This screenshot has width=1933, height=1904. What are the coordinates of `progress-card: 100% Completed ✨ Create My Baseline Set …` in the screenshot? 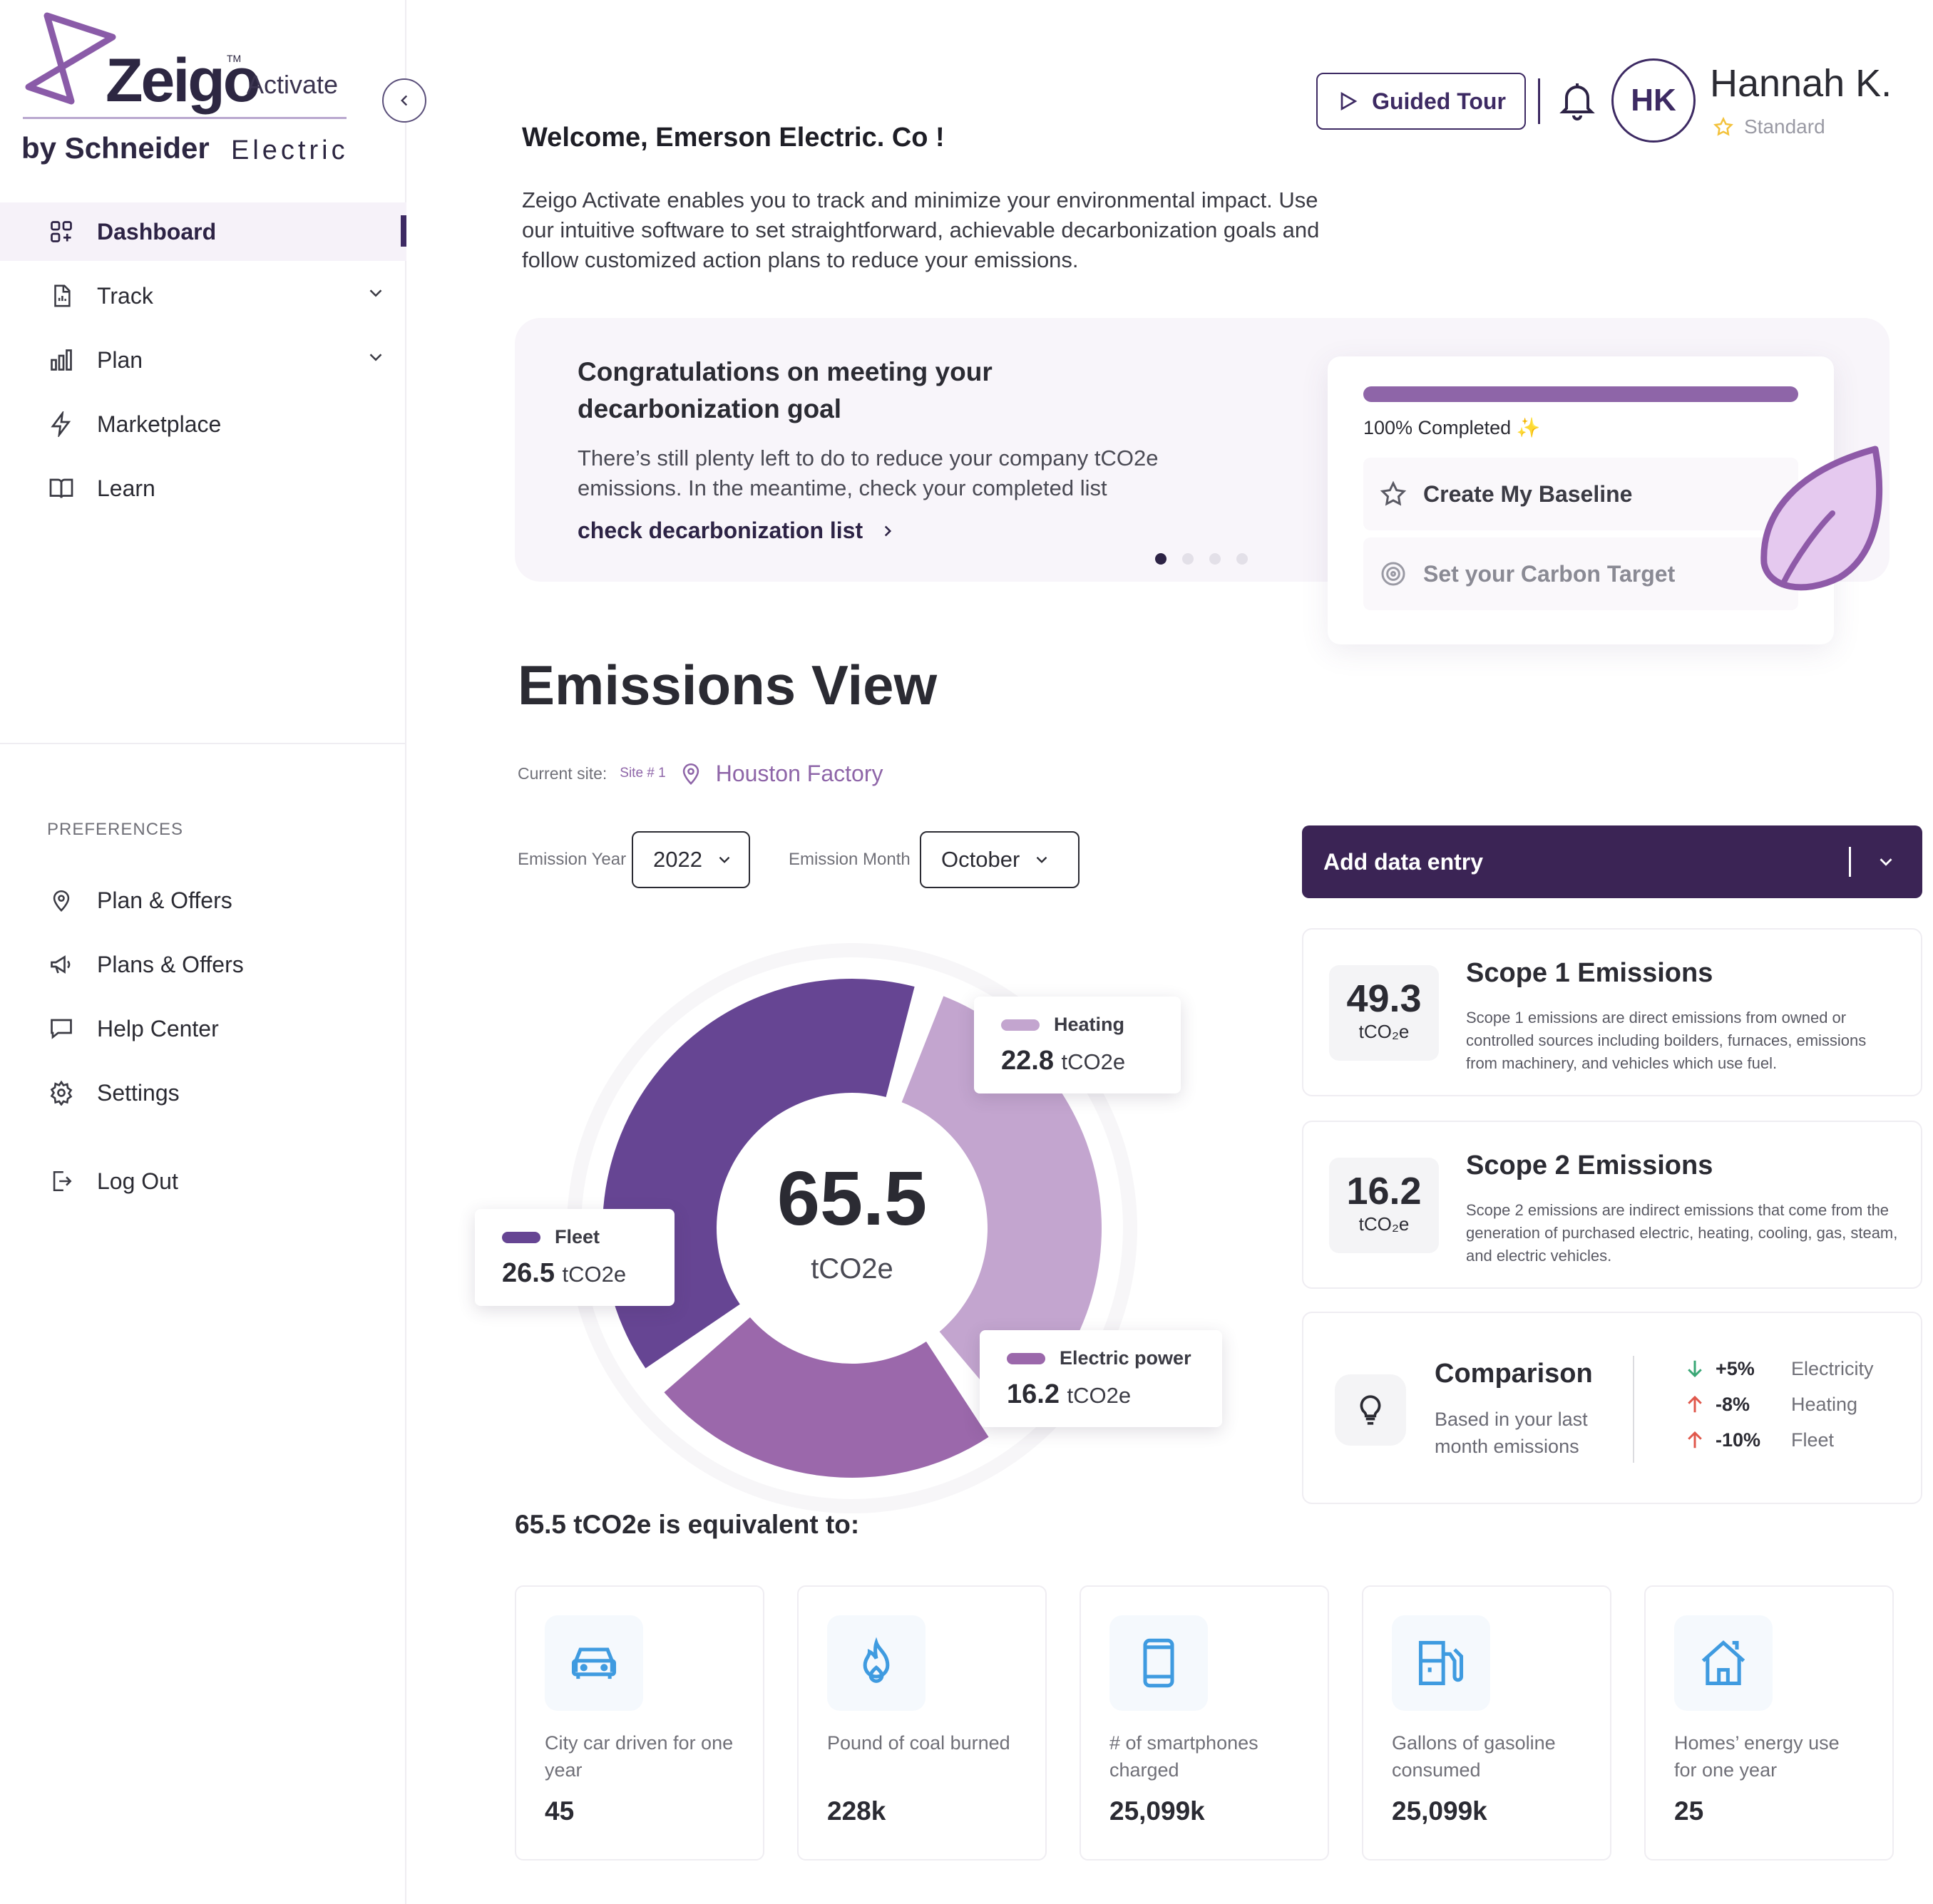 It's located at (1581, 500).